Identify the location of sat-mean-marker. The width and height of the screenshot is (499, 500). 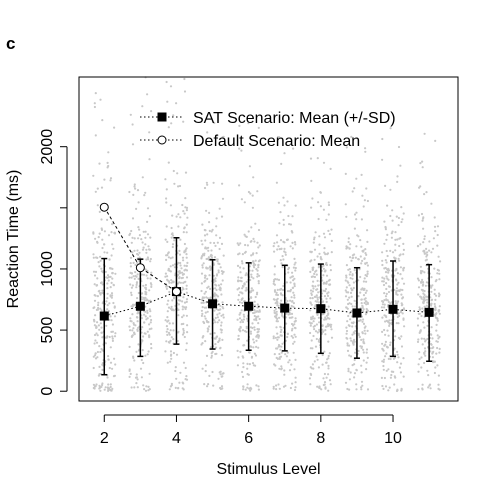
(104, 316).